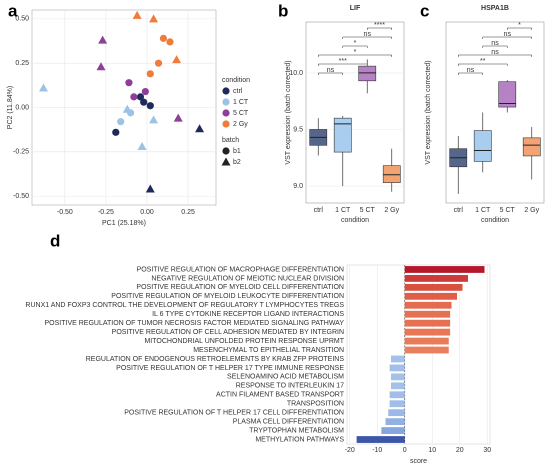  Describe the element at coordinates (391, 210) in the screenshot. I see `x-tick-label: 2 Gy` at that location.